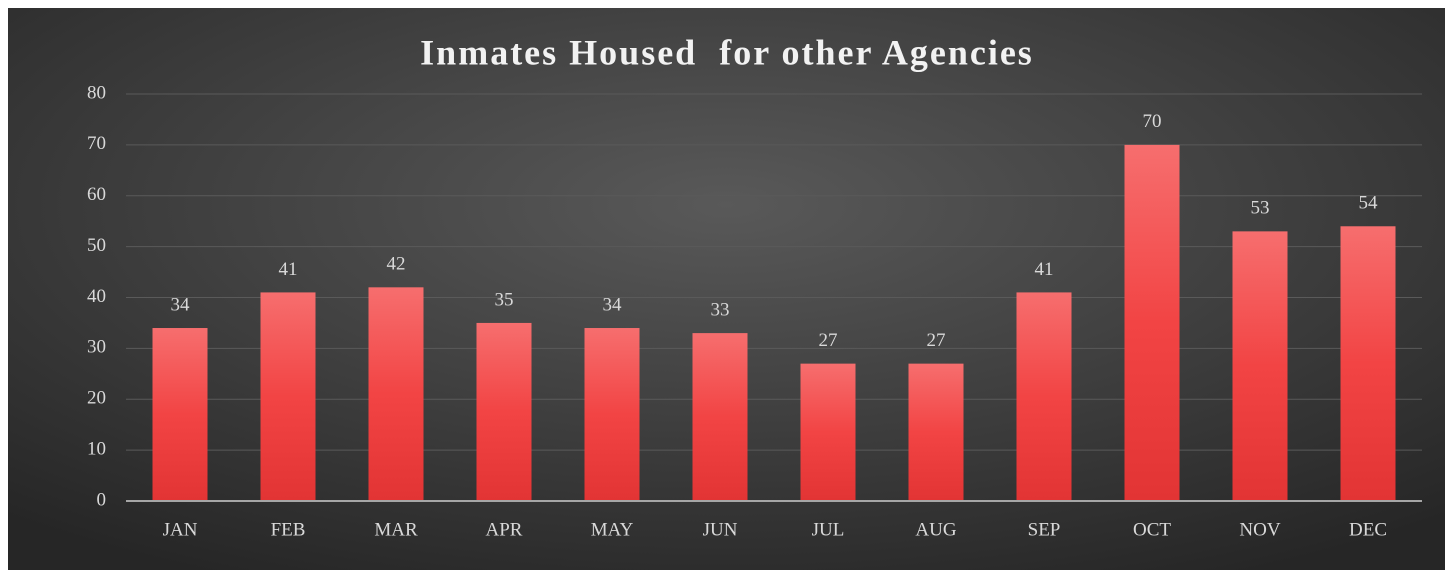 The height and width of the screenshot is (577, 1453). What do you see at coordinates (396, 529) in the screenshot?
I see `x-tick-label: MAR` at bounding box center [396, 529].